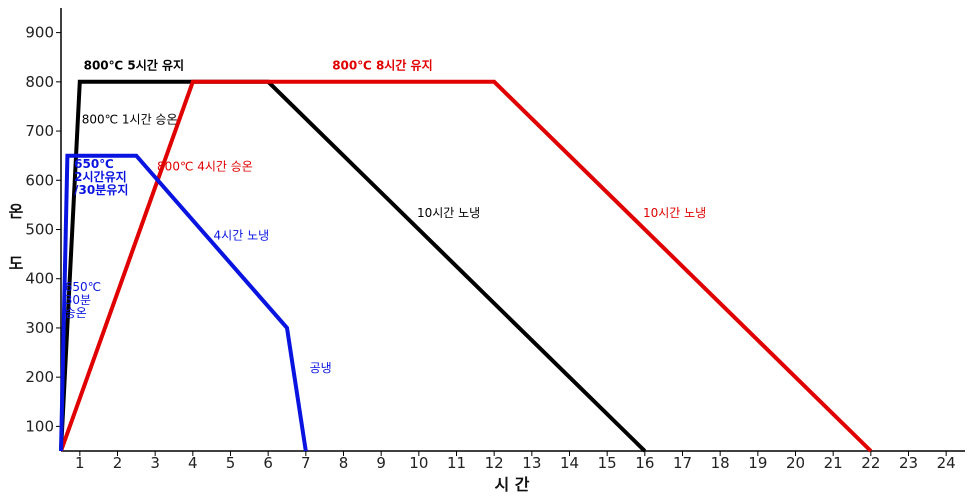 The width and height of the screenshot is (973, 500). Describe the element at coordinates (720, 463) in the screenshot. I see `x-tick-label: 18` at that location.